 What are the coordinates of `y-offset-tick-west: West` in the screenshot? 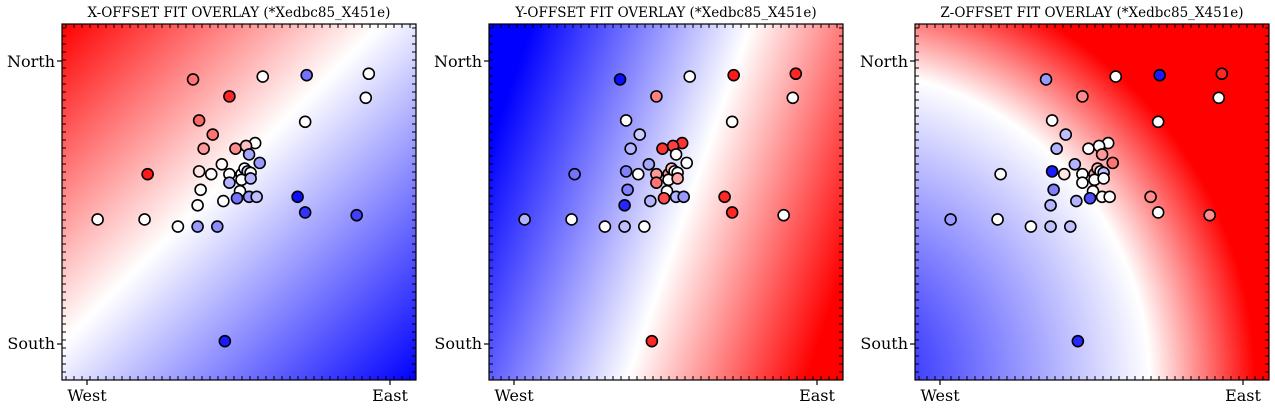 It's located at (514, 395).